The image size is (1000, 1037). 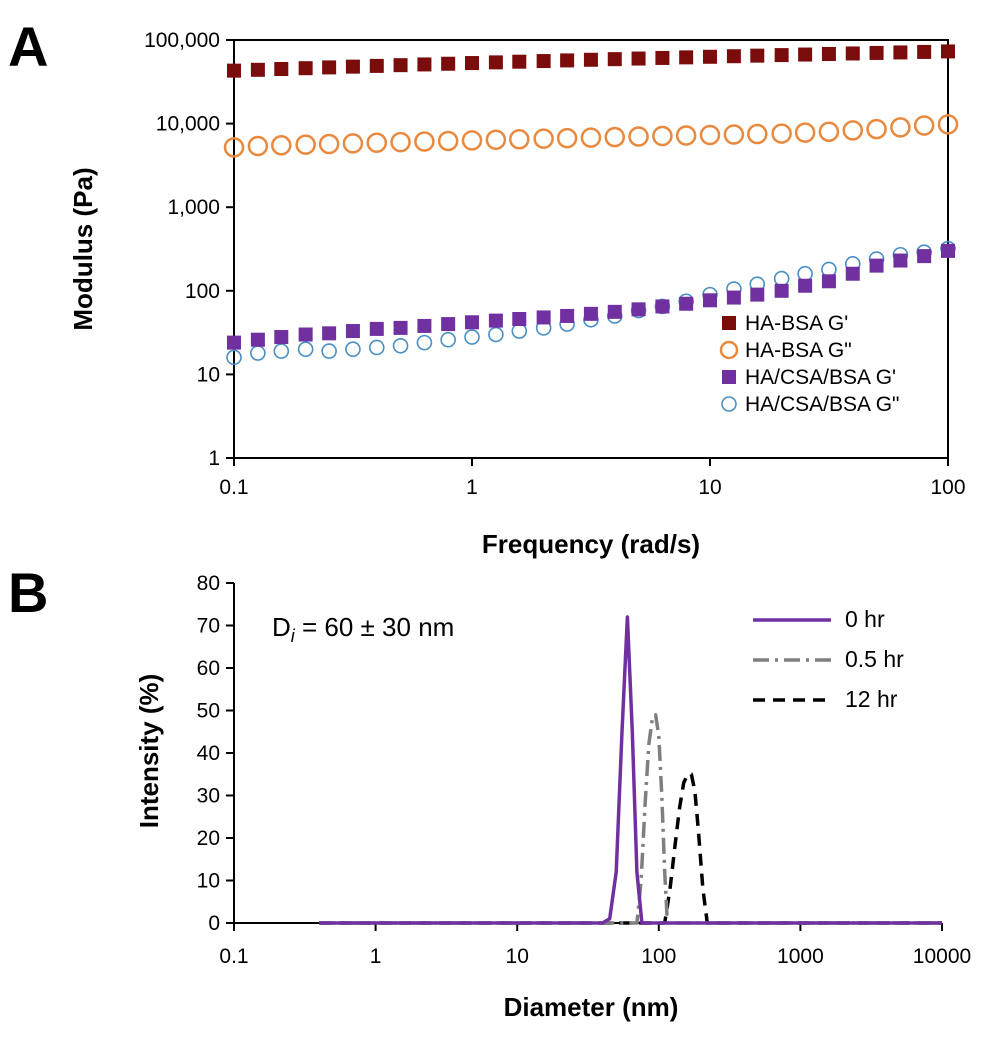 What do you see at coordinates (709, 487) in the screenshot?
I see `x-tick-label: 10` at bounding box center [709, 487].